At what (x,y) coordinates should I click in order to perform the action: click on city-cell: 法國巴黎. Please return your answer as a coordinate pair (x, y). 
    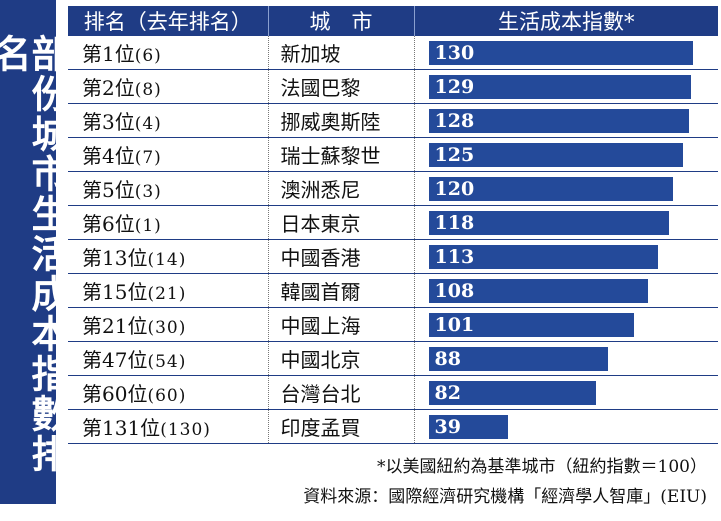
    Looking at the image, I should click on (341, 86).